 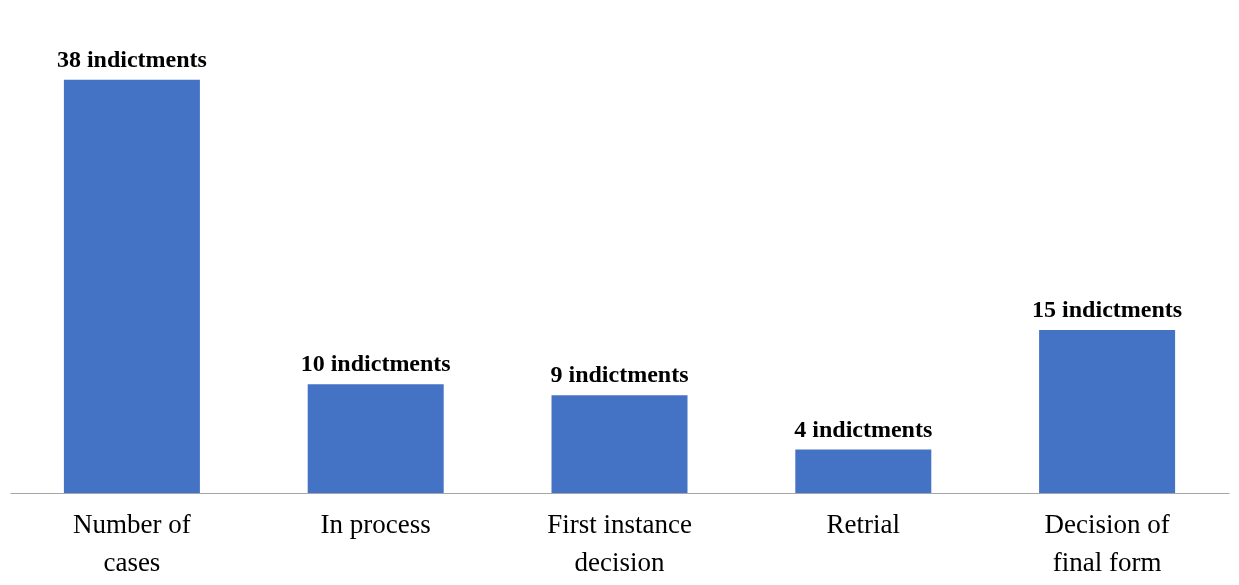 What do you see at coordinates (375, 363) in the screenshot?
I see `data-label: 10 indictments` at bounding box center [375, 363].